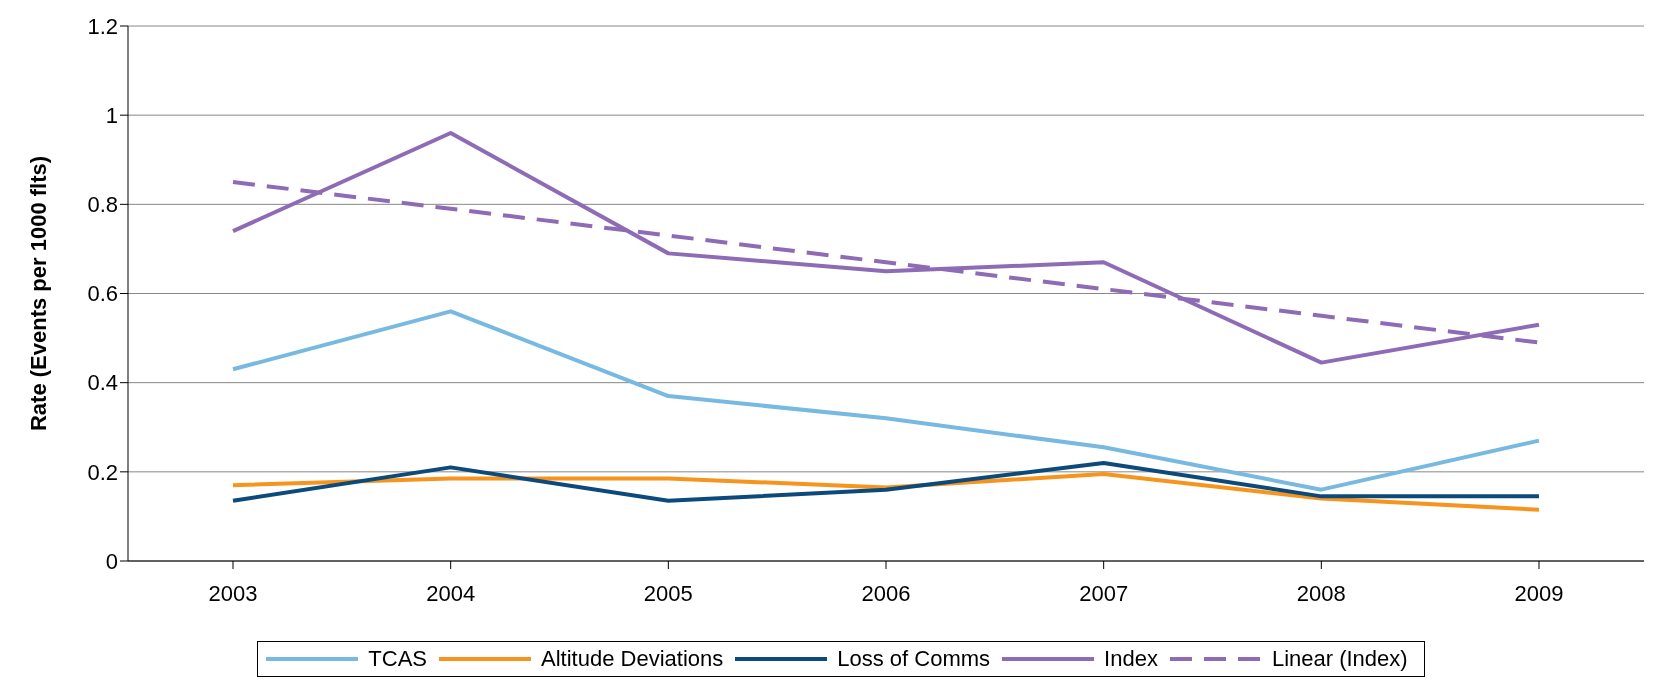 The image size is (1660, 691). Describe the element at coordinates (38, 293) in the screenshot. I see `y-axis-title: Rate (Events per 1000 flts)` at that location.